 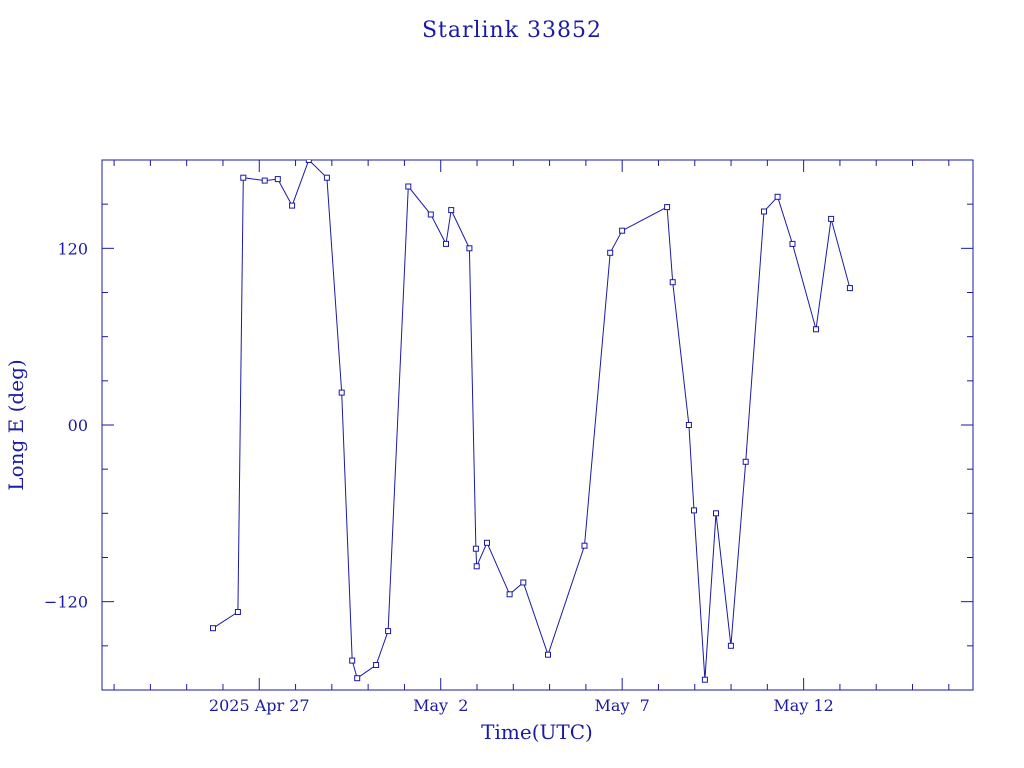 I want to click on y-tick-label: 00, so click(x=78, y=425).